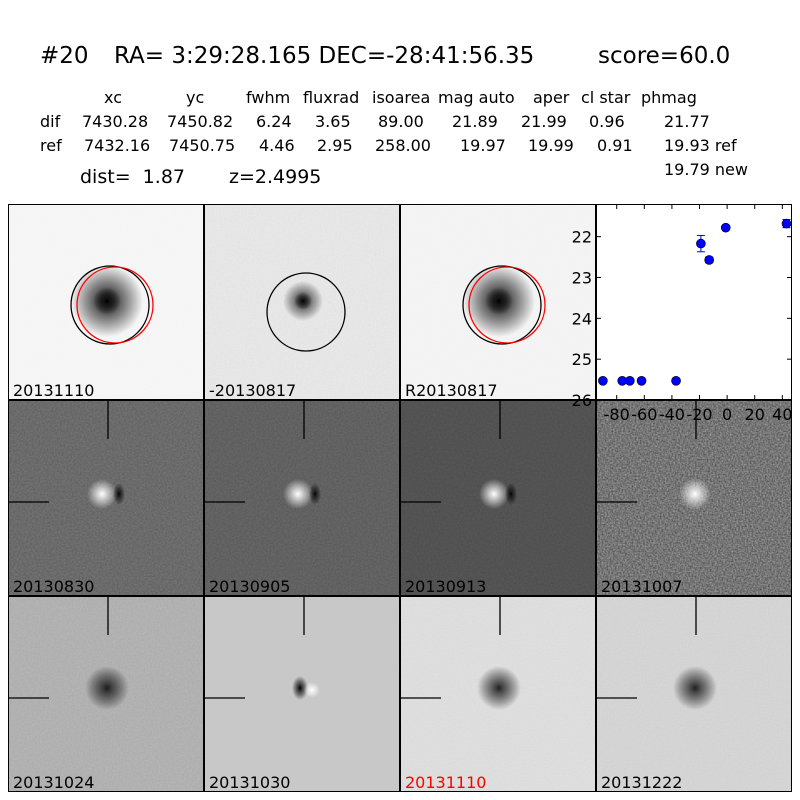 This screenshot has height=800, width=800. What do you see at coordinates (672, 414) in the screenshot?
I see `x-tick-label: -40` at bounding box center [672, 414].